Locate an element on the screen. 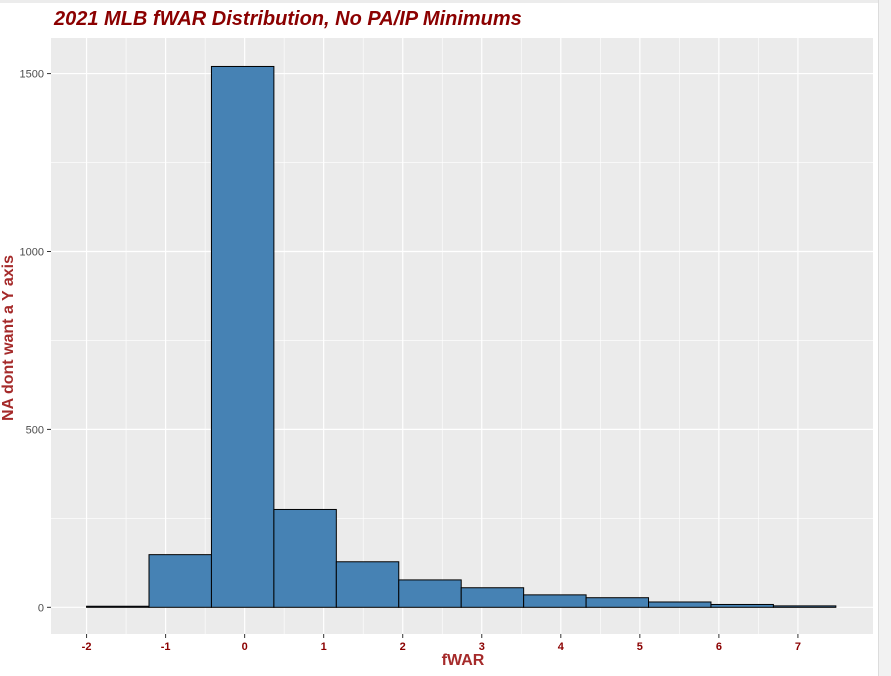 The image size is (891, 676). x-axis-ticks: -2 -1 0 1 2 3 4 5 6 7 is located at coordinates (441, 643).